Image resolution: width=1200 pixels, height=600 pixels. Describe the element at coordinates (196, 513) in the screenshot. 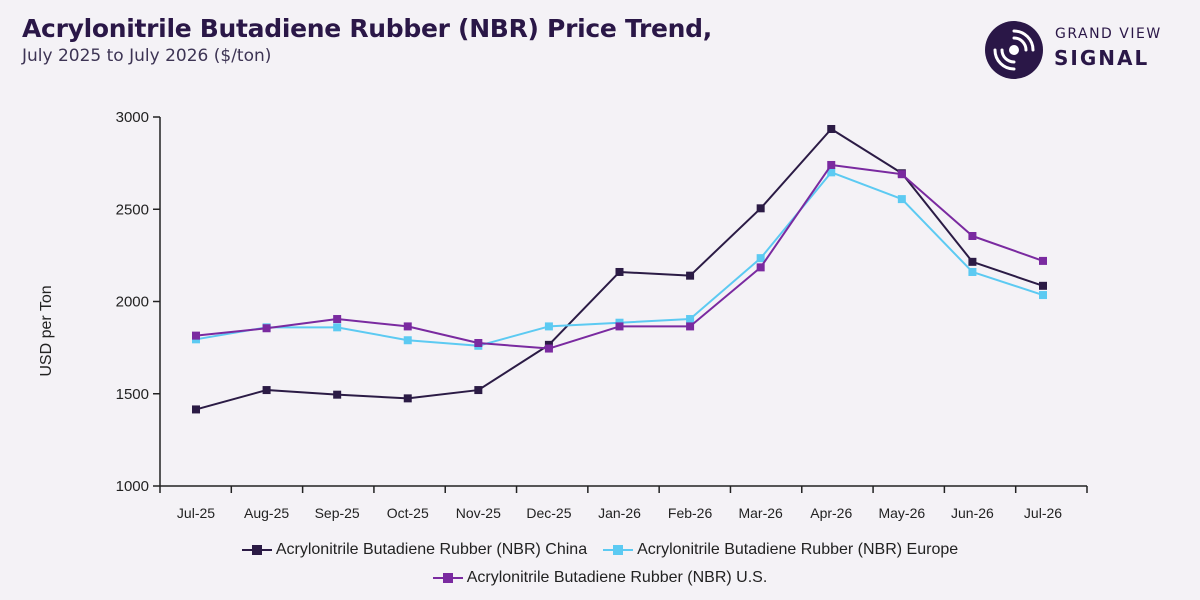

I see `x-tick-label: Jul-25` at that location.